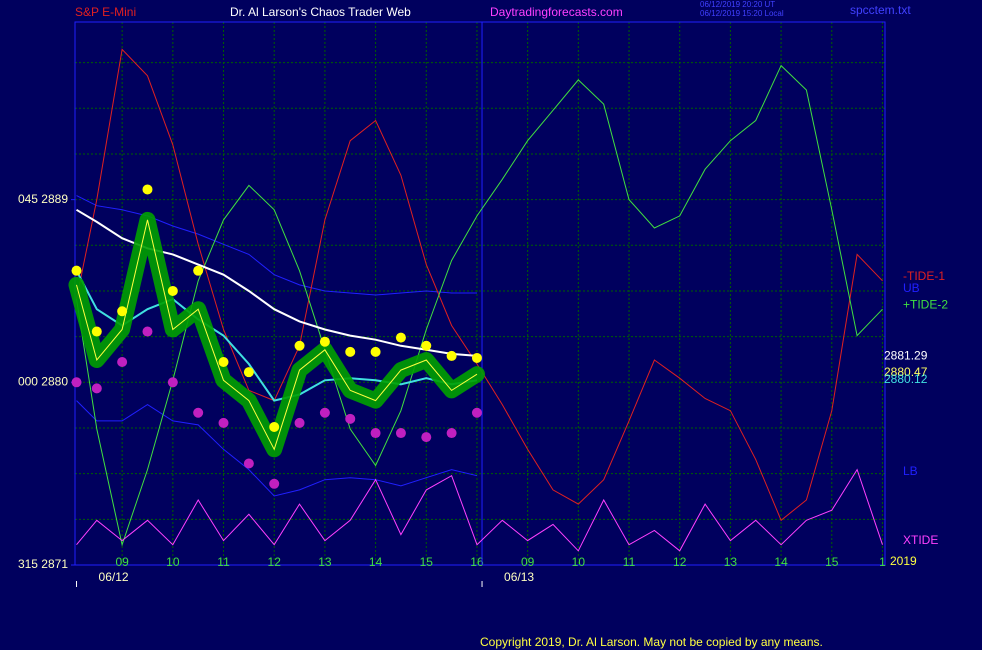 This screenshot has height=650, width=982. Describe the element at coordinates (910, 471) in the screenshot. I see `legend-label: LB` at that location.